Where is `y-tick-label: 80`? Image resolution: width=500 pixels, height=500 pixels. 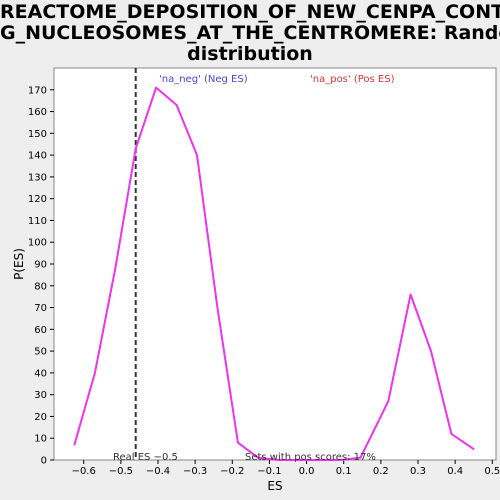
y-tick-label: 80 is located at coordinates (40, 286).